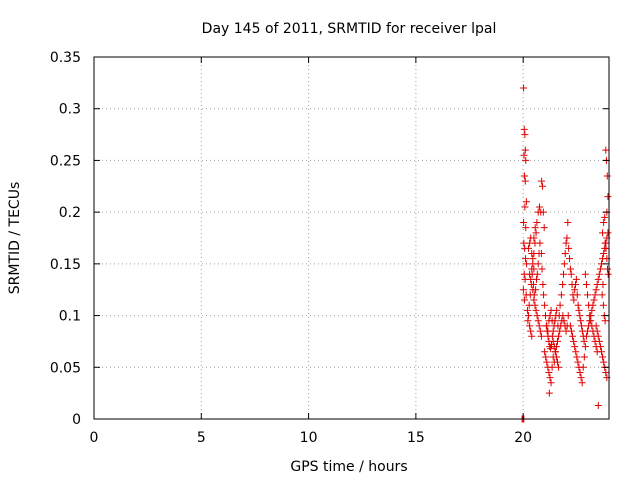 This screenshot has width=640, height=480. What do you see at coordinates (94, 438) in the screenshot?
I see `x-tick-label: 0` at bounding box center [94, 438].